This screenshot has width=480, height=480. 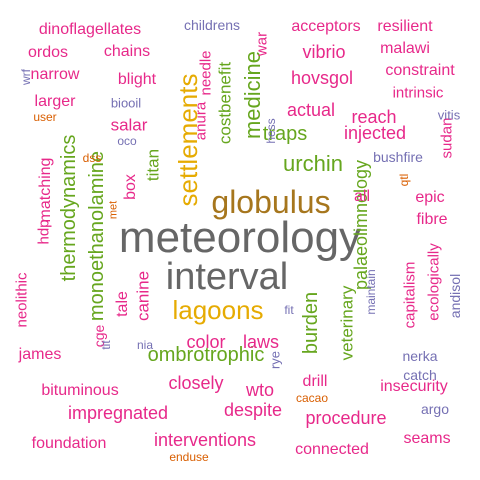 I want to click on cloud-word: costbenefit, so click(x=225, y=103).